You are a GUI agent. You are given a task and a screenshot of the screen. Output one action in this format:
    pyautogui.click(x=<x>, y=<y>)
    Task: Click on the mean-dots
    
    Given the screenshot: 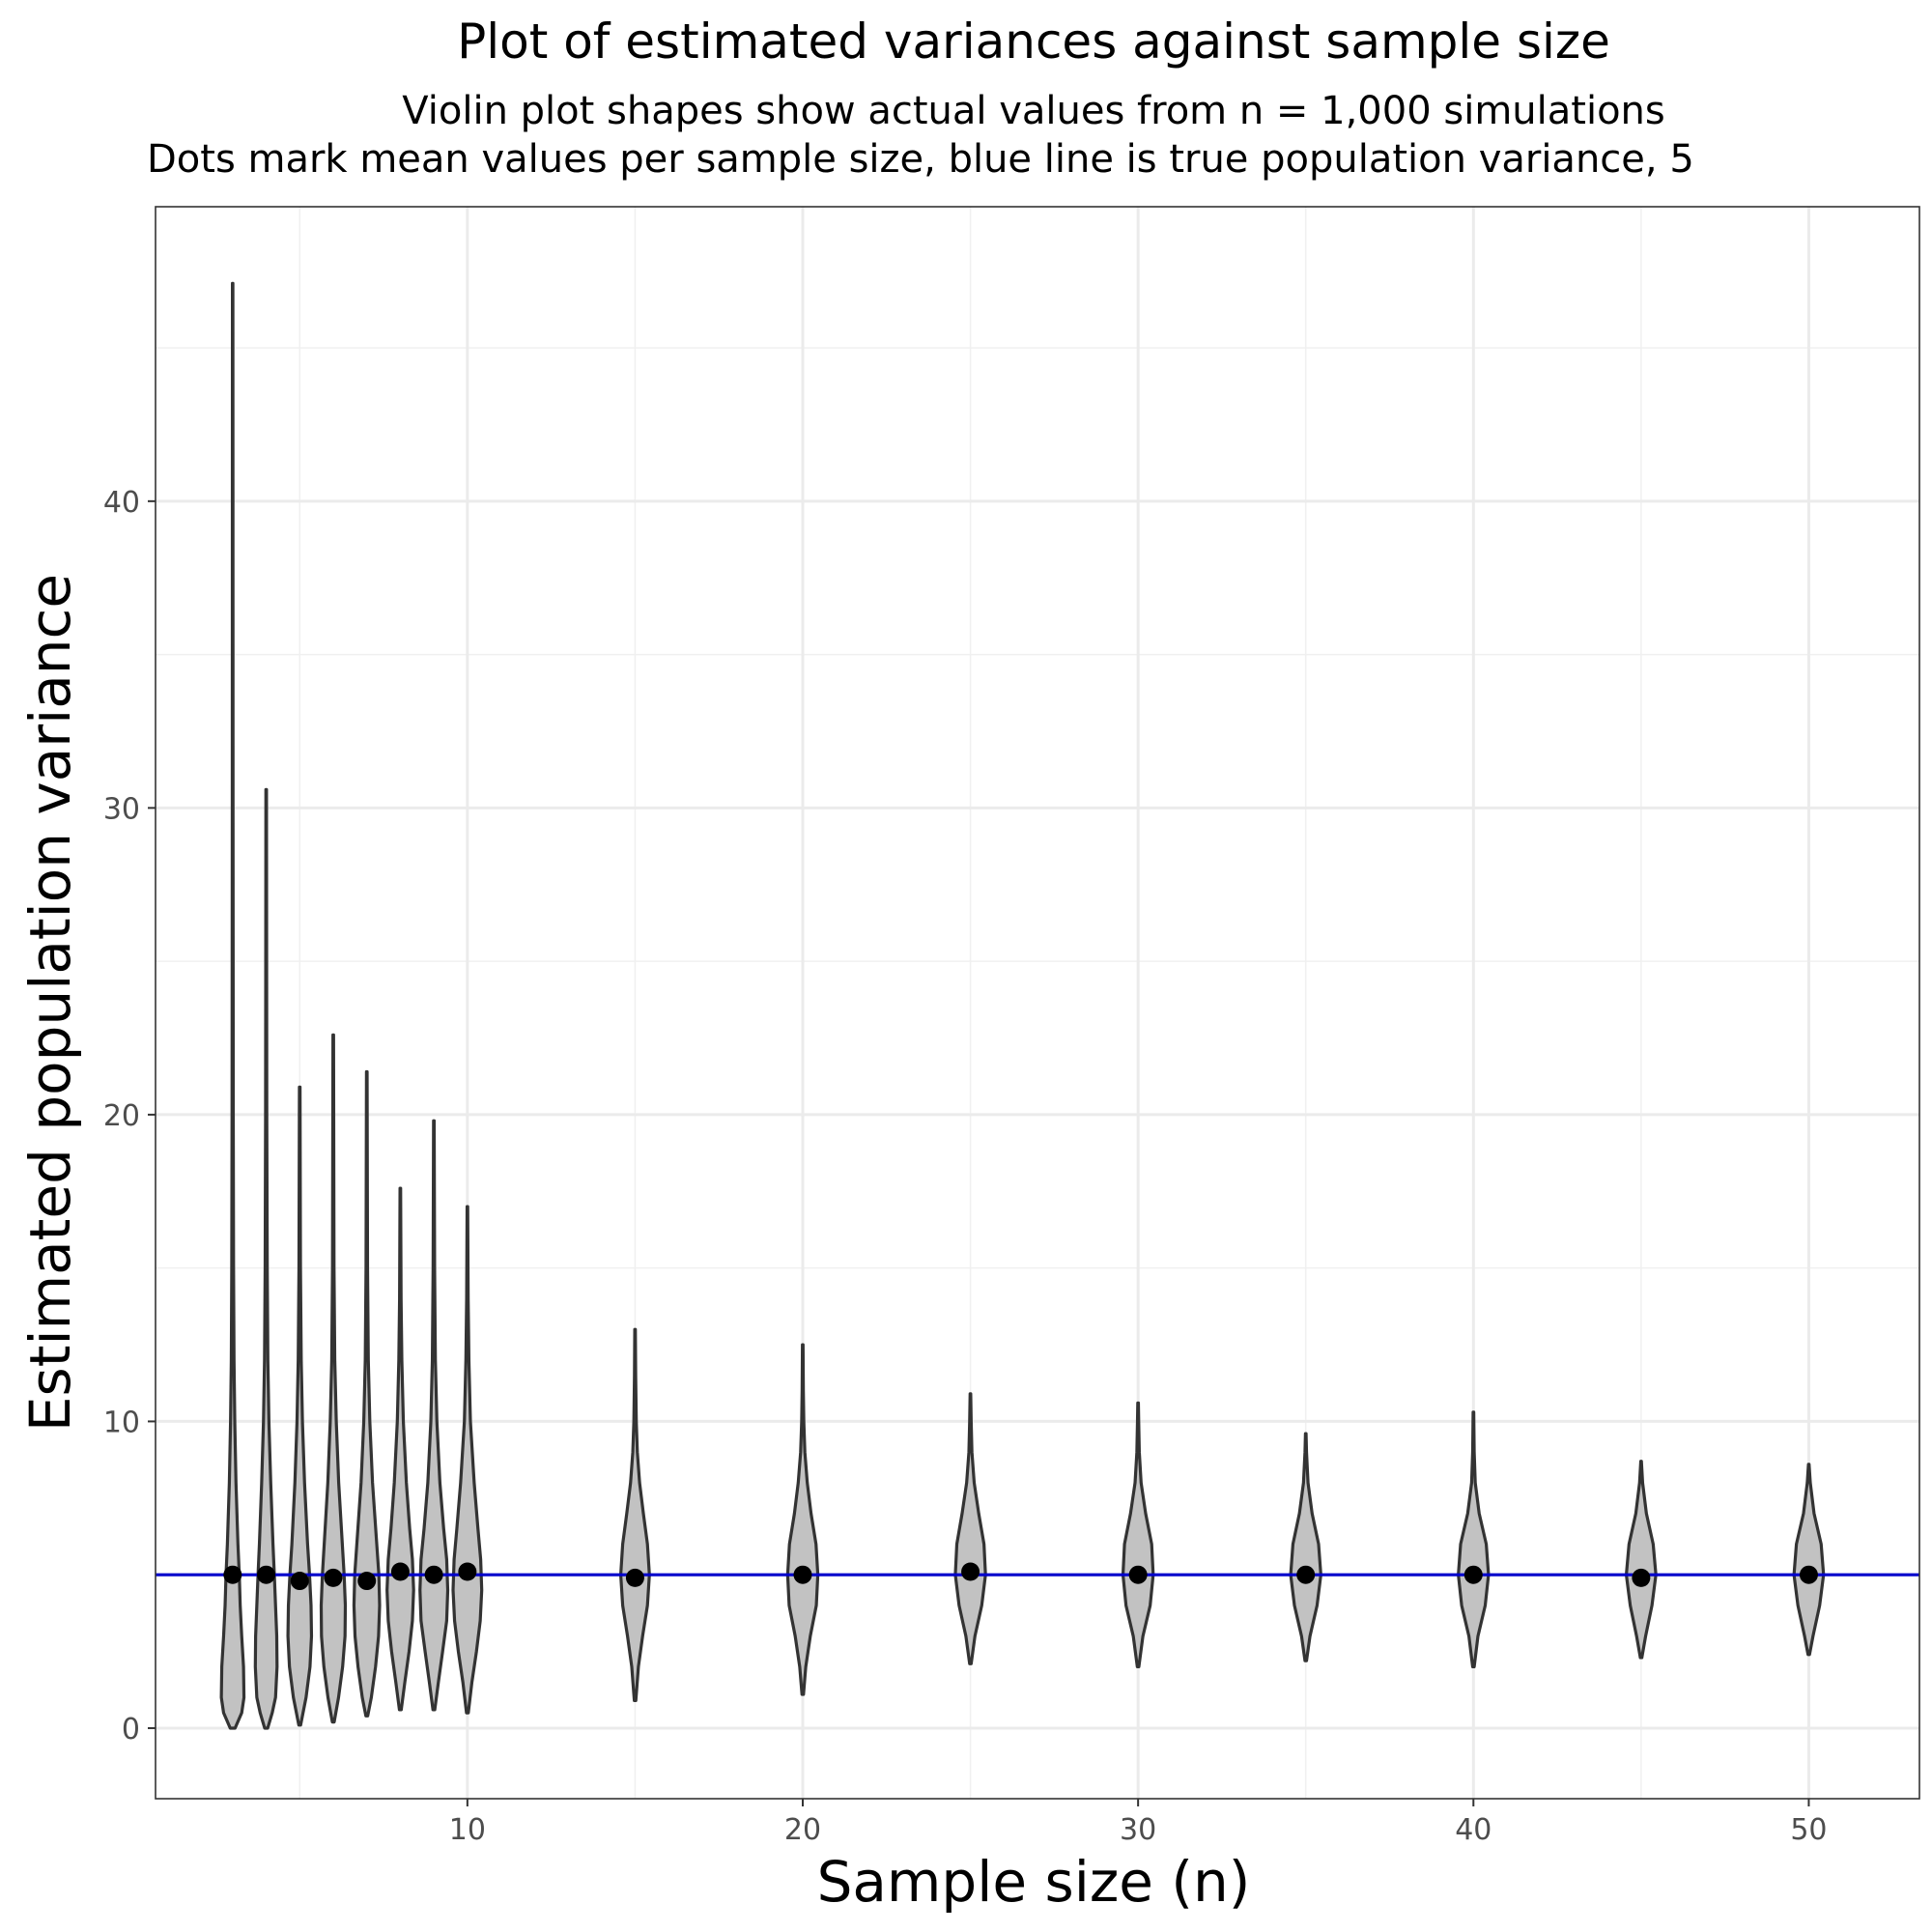 What is the action you would take?
    pyautogui.click(x=1021, y=1576)
    